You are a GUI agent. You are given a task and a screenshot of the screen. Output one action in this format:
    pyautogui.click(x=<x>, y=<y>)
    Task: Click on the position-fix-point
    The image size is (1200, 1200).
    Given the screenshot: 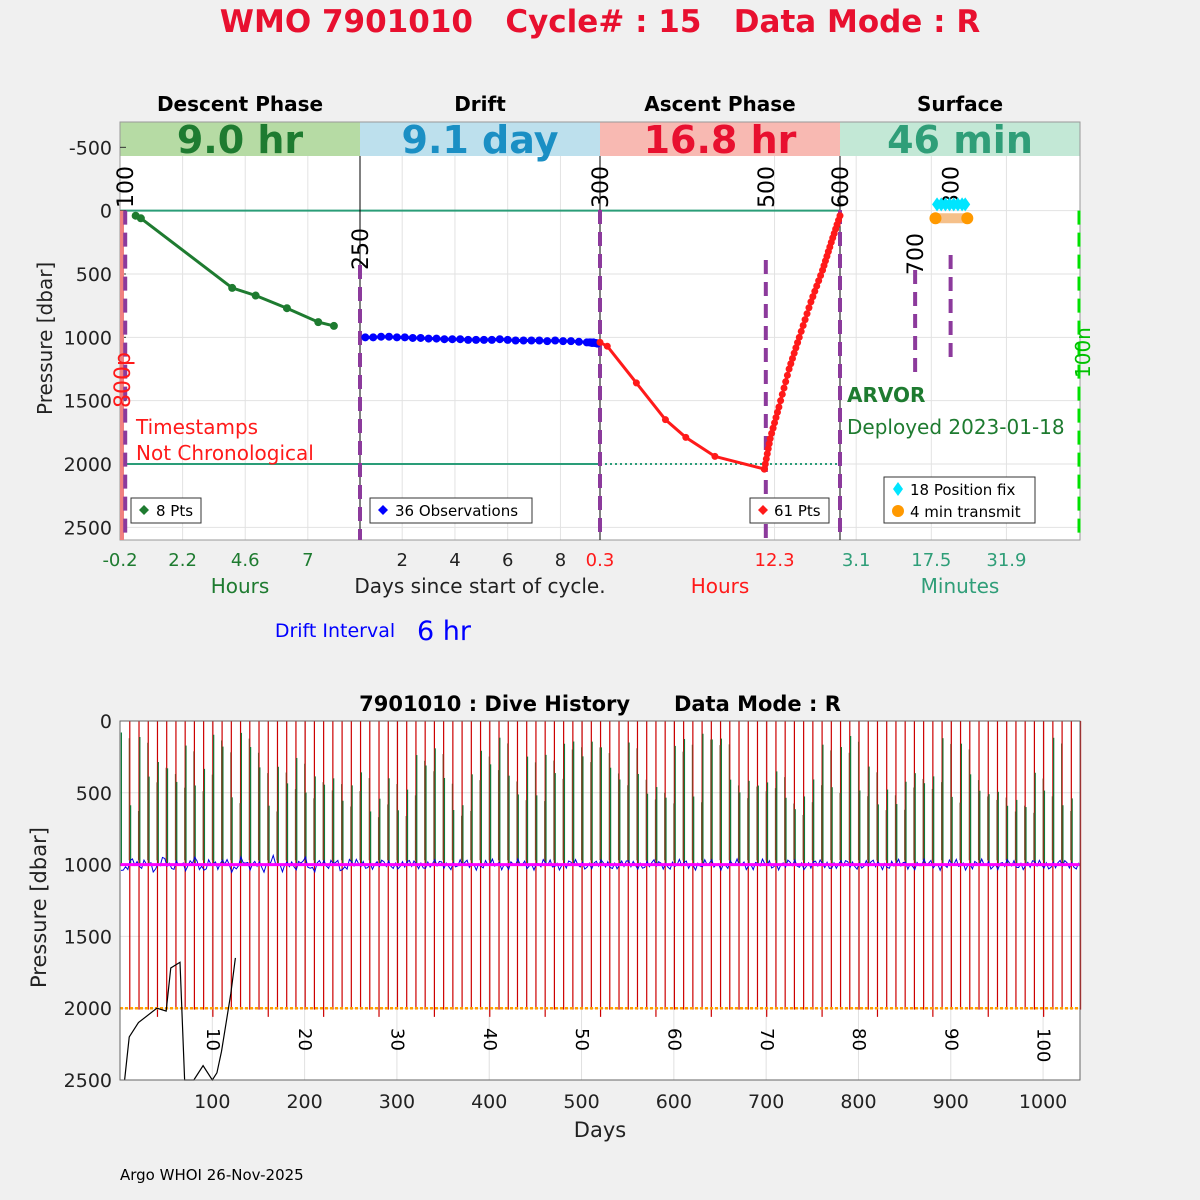 What is the action you would take?
    pyautogui.click(x=965, y=204)
    